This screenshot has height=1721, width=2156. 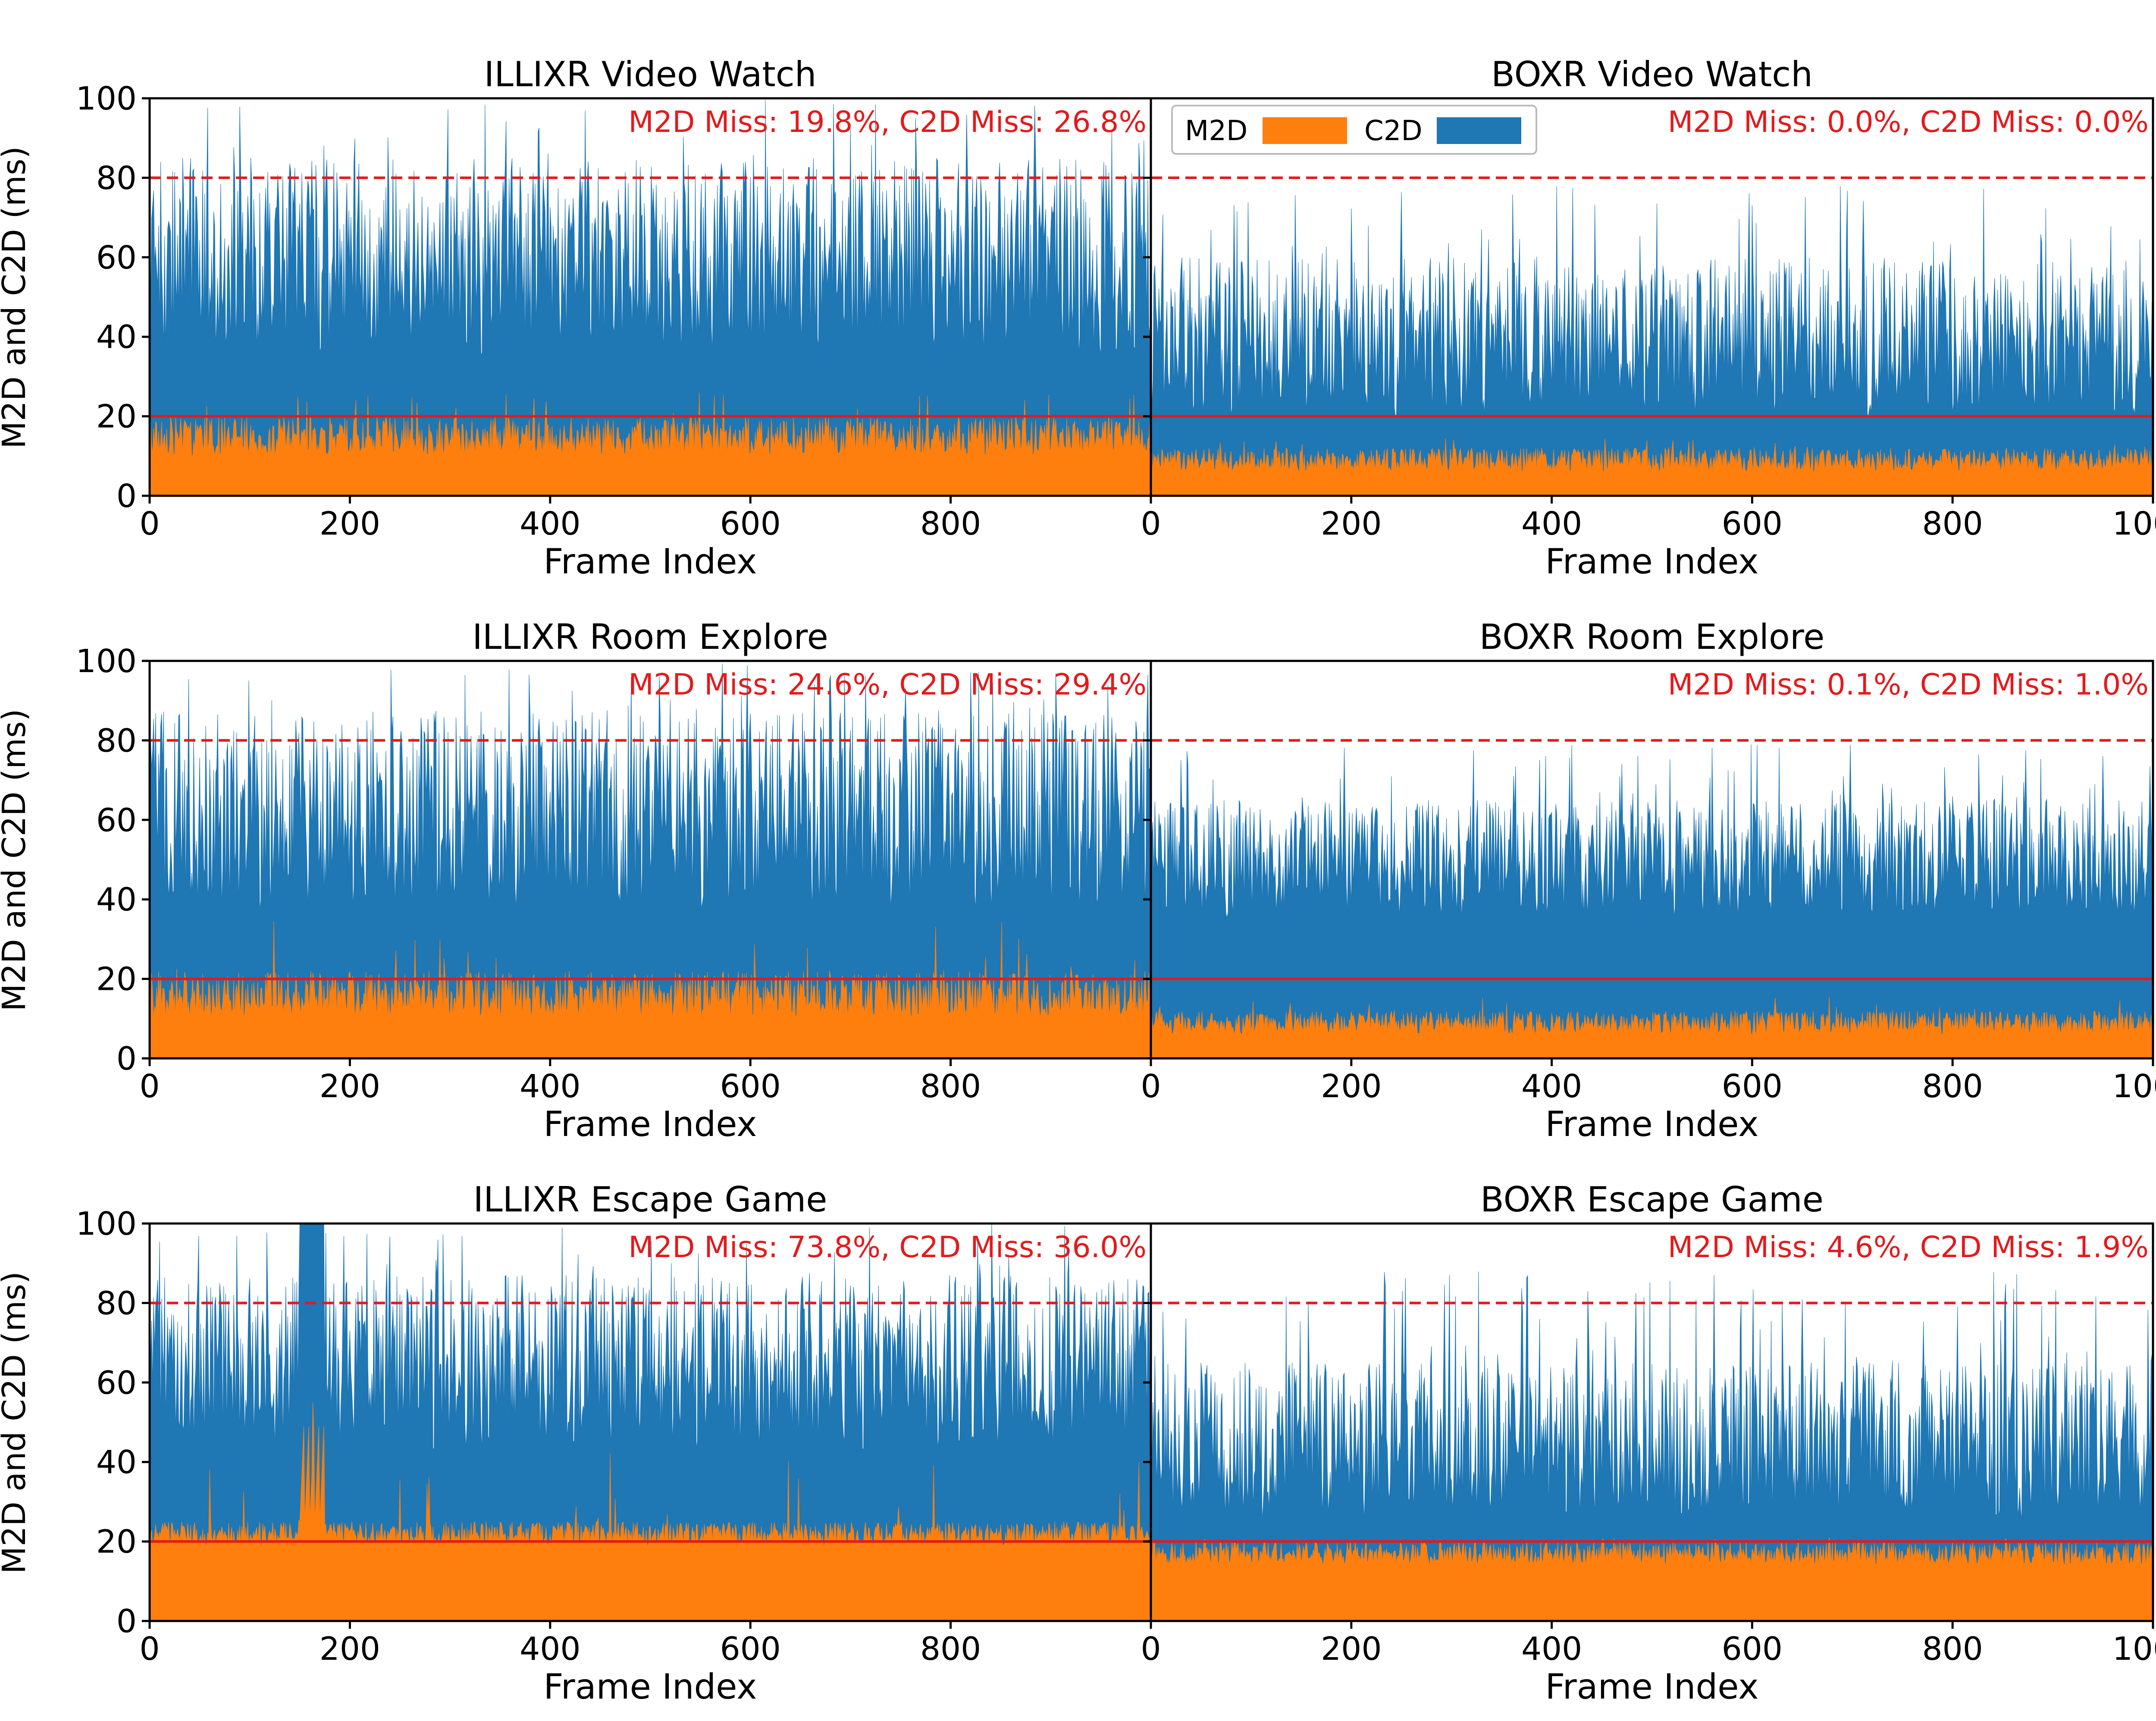 What do you see at coordinates (650, 74) in the screenshot?
I see `panel-title: ILLIXR Video Watch` at bounding box center [650, 74].